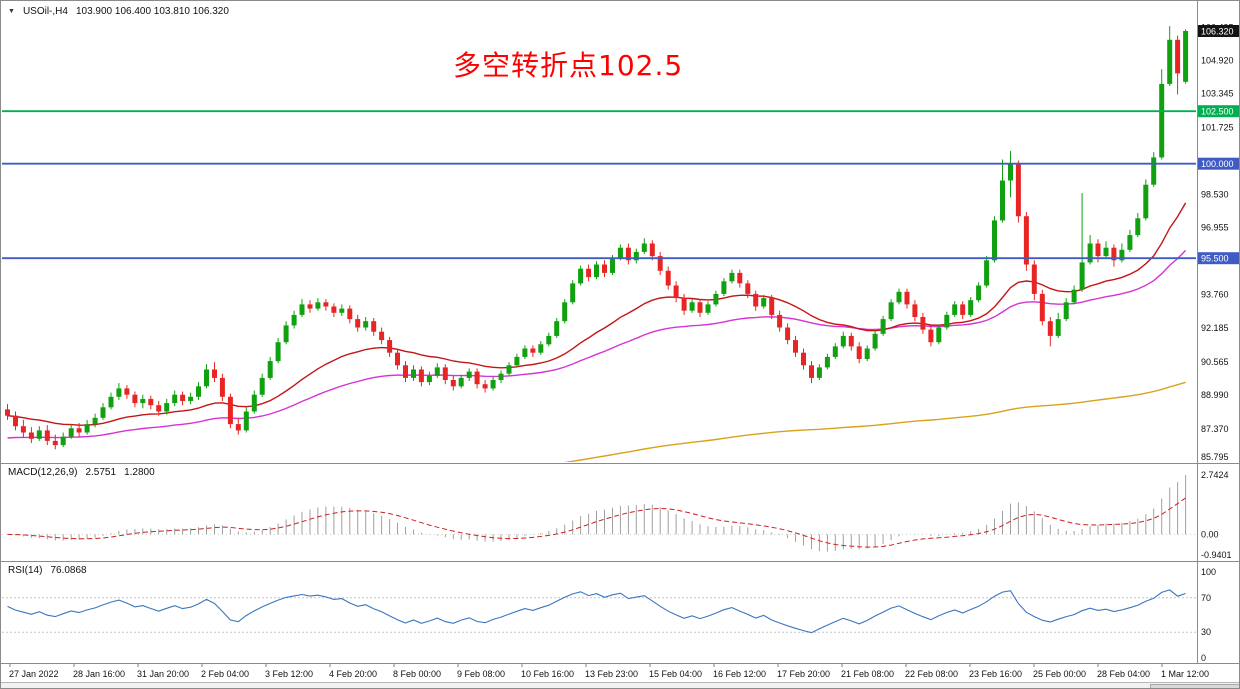  What do you see at coordinates (1194, 686) in the screenshot?
I see `scrollbar-thumb` at bounding box center [1194, 686].